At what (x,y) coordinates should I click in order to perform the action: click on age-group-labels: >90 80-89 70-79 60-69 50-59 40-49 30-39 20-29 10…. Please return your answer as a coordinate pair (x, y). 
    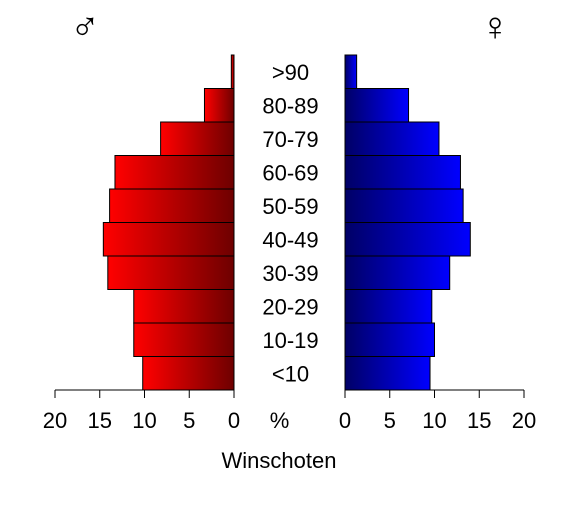
    Looking at the image, I should click on (290, 223).